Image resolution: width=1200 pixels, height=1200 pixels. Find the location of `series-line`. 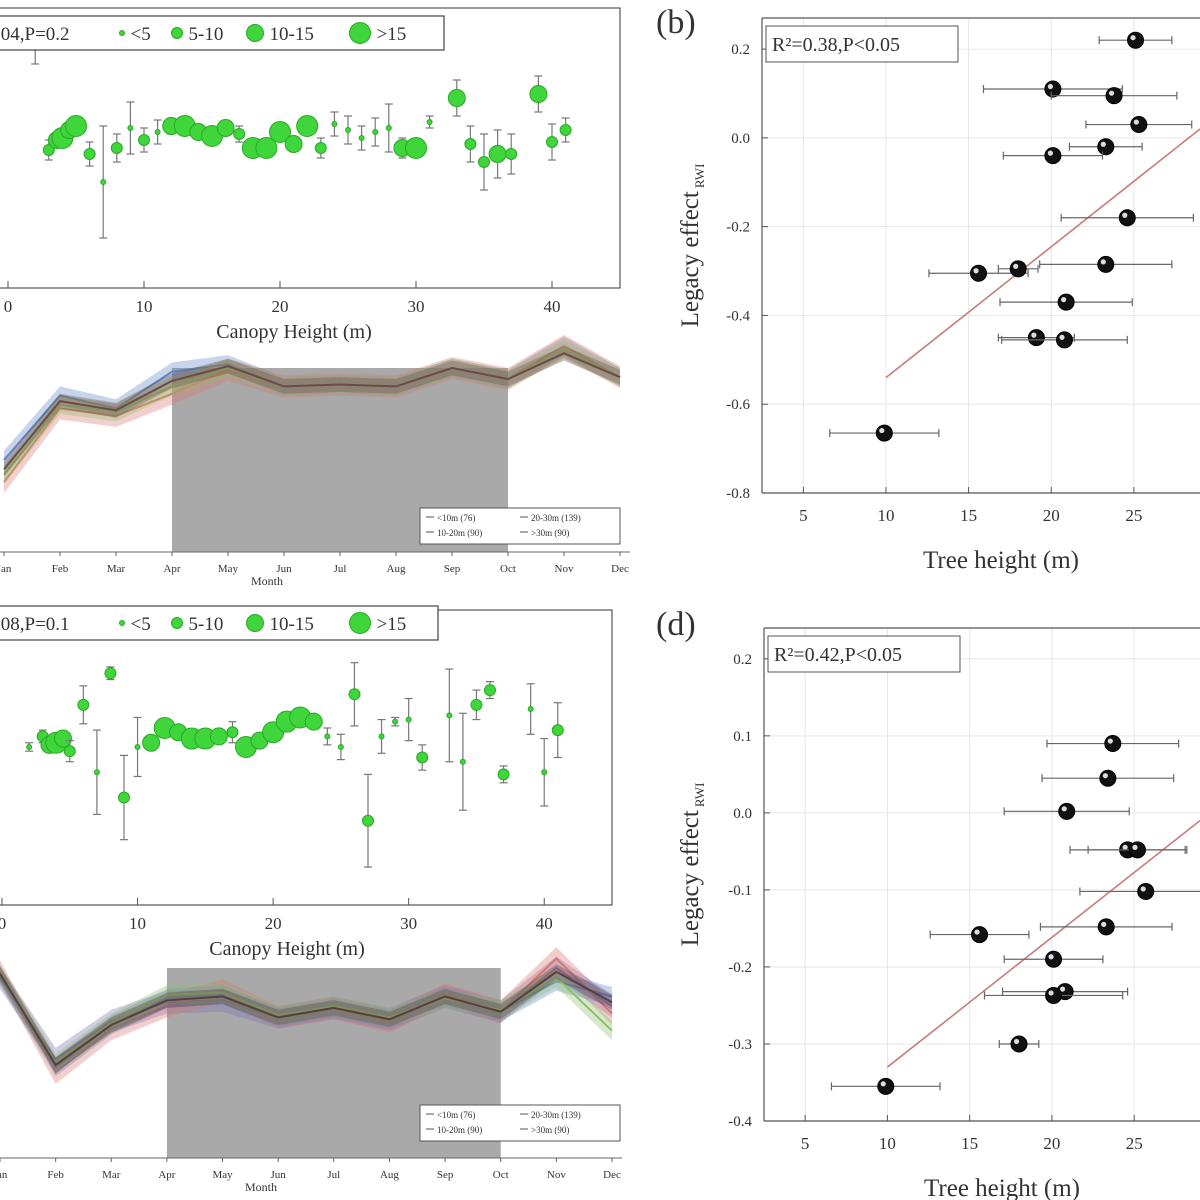

series-line is located at coordinates (312, 411).